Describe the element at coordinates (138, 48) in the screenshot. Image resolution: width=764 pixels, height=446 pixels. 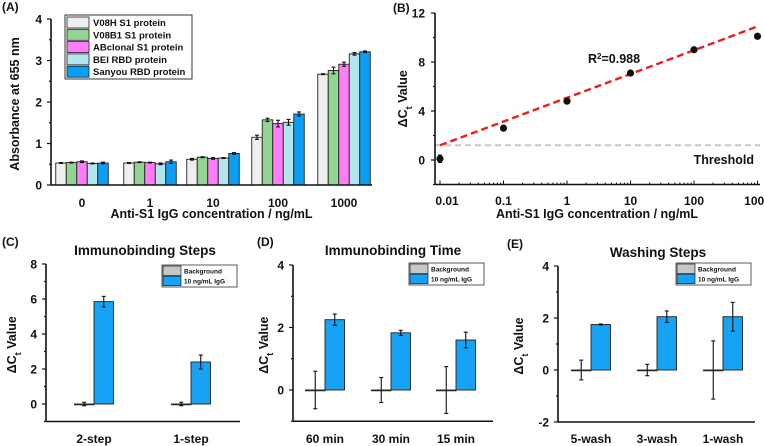
I see `legend-label: ABclonal S1 protein` at that location.